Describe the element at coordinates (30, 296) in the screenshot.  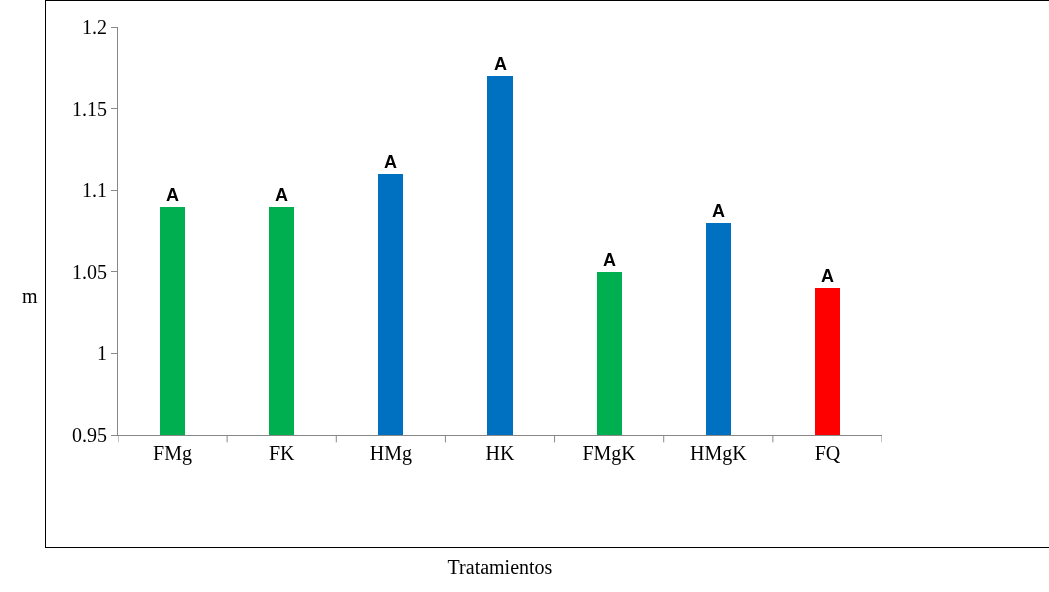
I see `y-axis-title: m` at that location.